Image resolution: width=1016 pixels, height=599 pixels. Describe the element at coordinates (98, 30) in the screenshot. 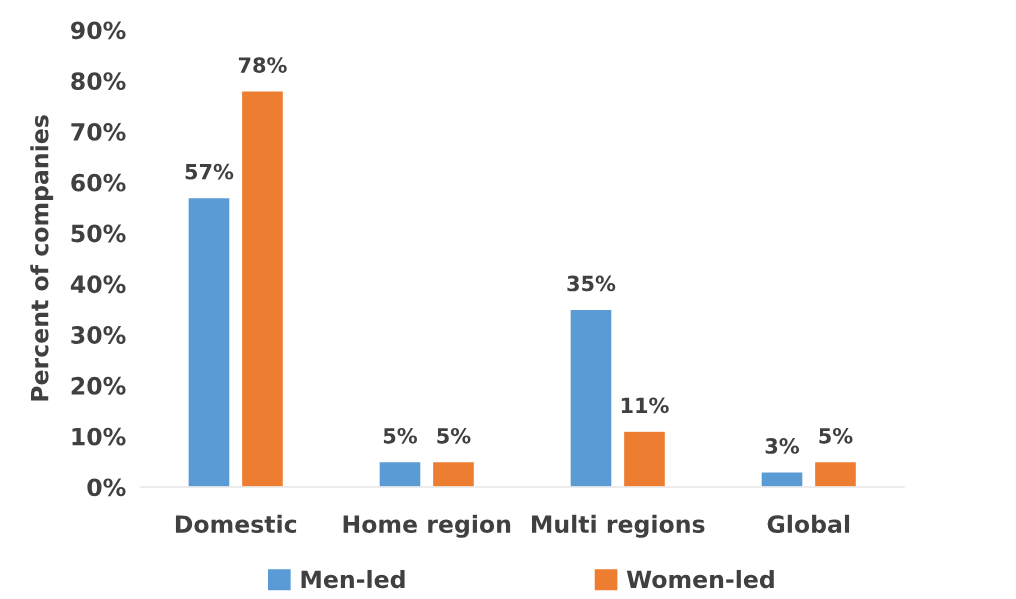

I see `y-tick-label: 90%` at that location.